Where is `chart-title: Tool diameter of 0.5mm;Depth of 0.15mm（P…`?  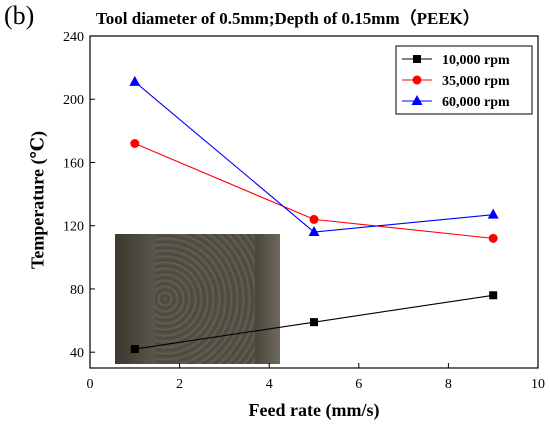
chart-title: Tool diameter of 0.5mm;Depth of 0.15mm（P… is located at coordinates (288, 18).